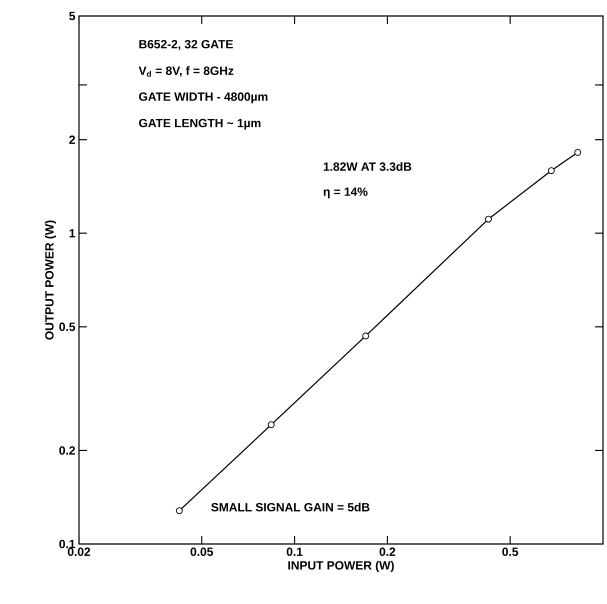 The height and width of the screenshot is (604, 607). I want to click on annotation: GATE LENGTH ~ 1µm, so click(199, 124).